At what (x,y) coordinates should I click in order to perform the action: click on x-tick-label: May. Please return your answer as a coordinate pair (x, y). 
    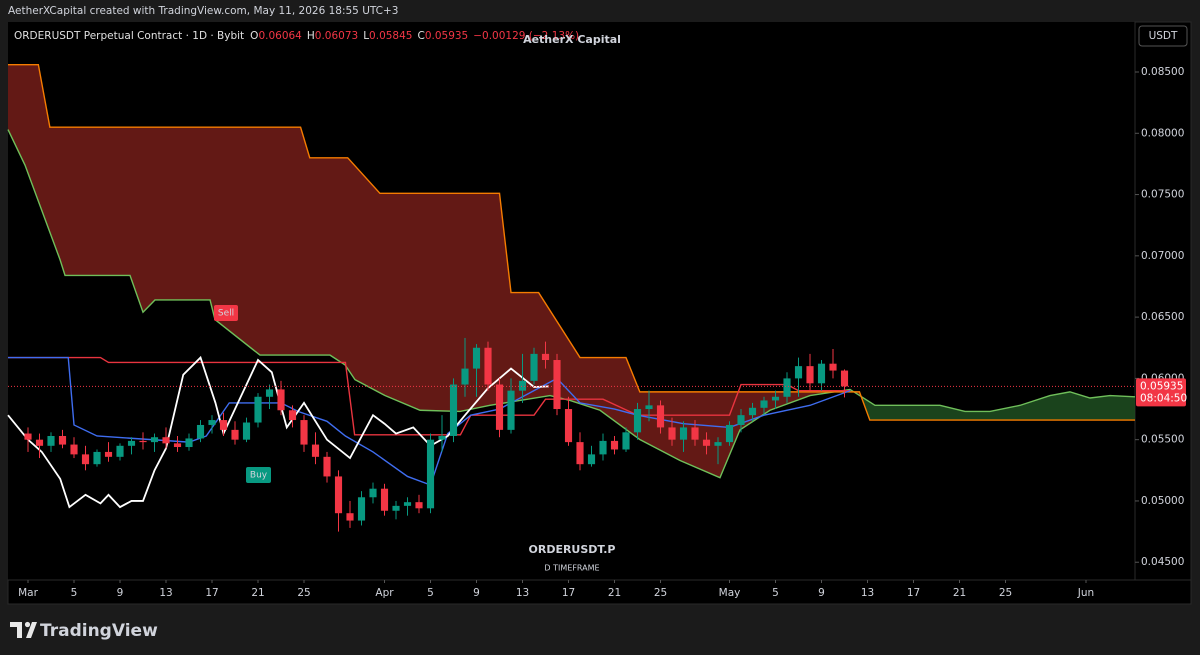
    Looking at the image, I should click on (730, 593).